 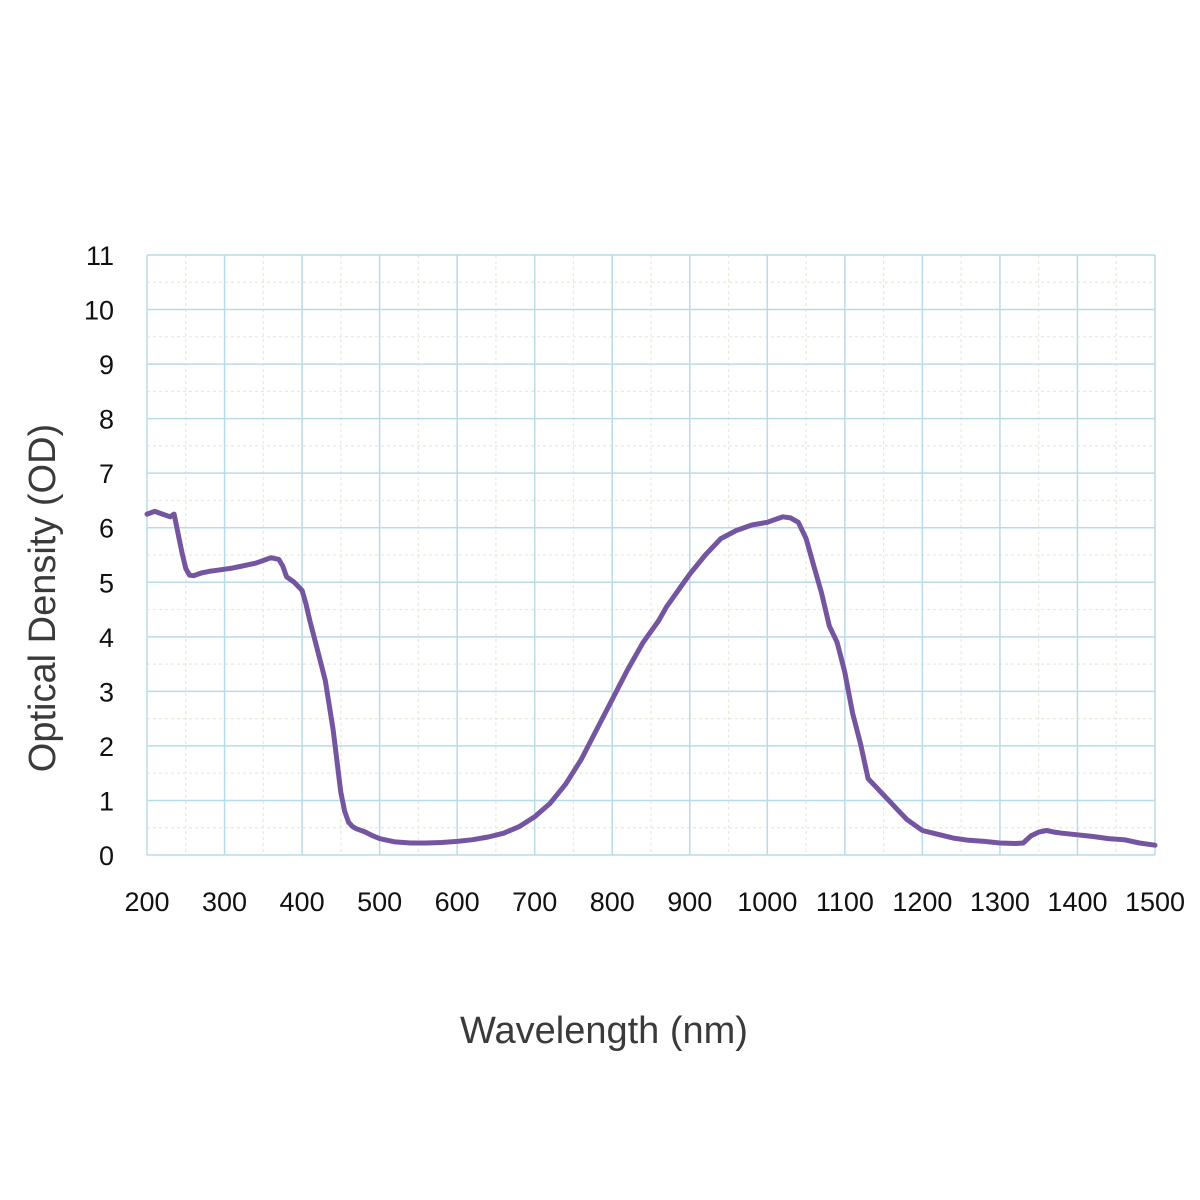 What do you see at coordinates (106, 420) in the screenshot?
I see `y-tick-label: 8` at bounding box center [106, 420].